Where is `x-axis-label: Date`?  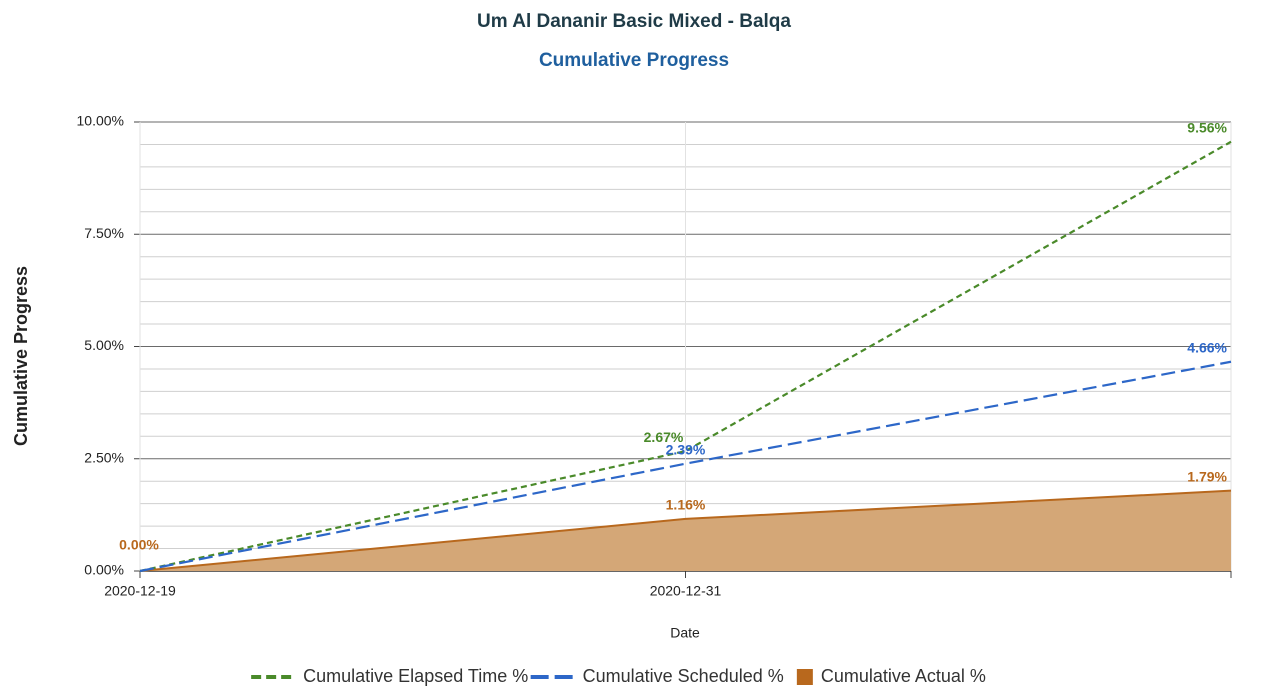 x-axis-label: Date is located at coordinates (685, 633).